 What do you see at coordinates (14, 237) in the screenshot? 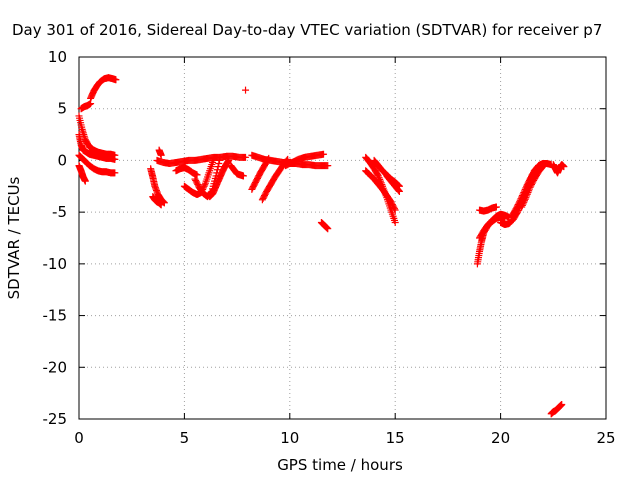
I see `y-axis-label: SDTVAR / TECUs` at bounding box center [14, 237].